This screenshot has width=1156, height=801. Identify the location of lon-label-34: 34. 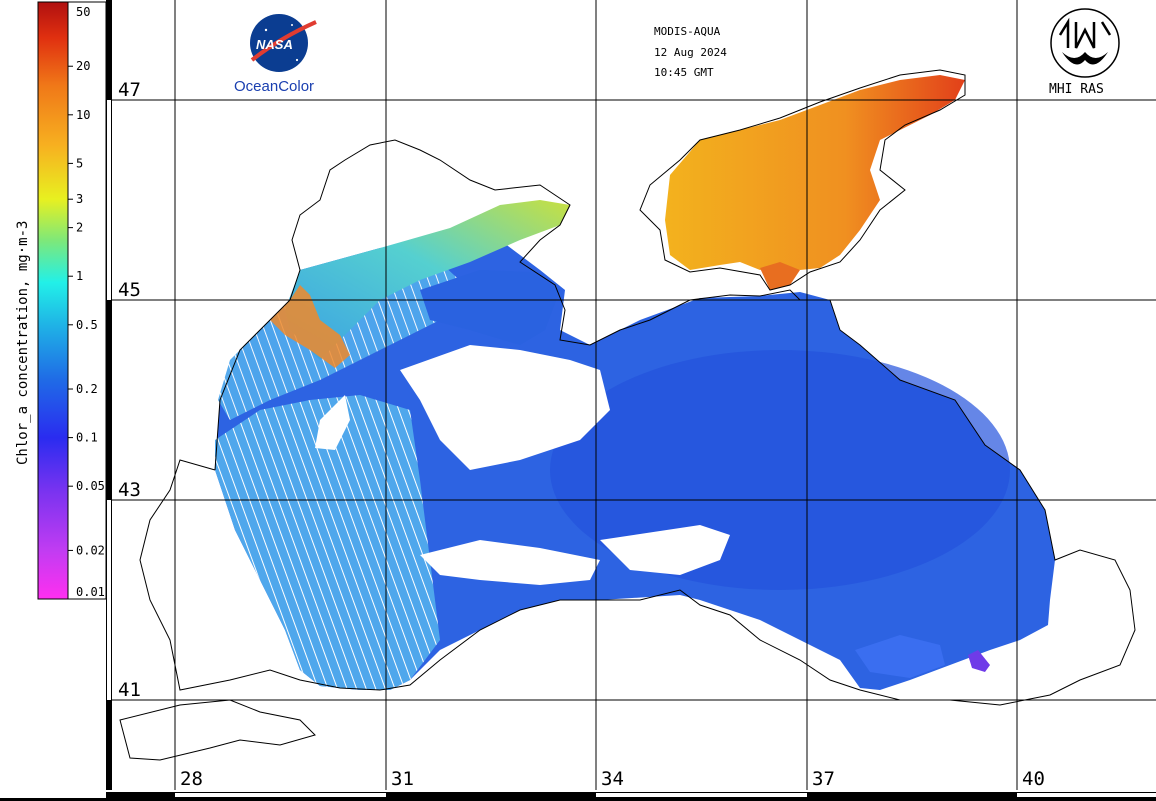
(612, 779).